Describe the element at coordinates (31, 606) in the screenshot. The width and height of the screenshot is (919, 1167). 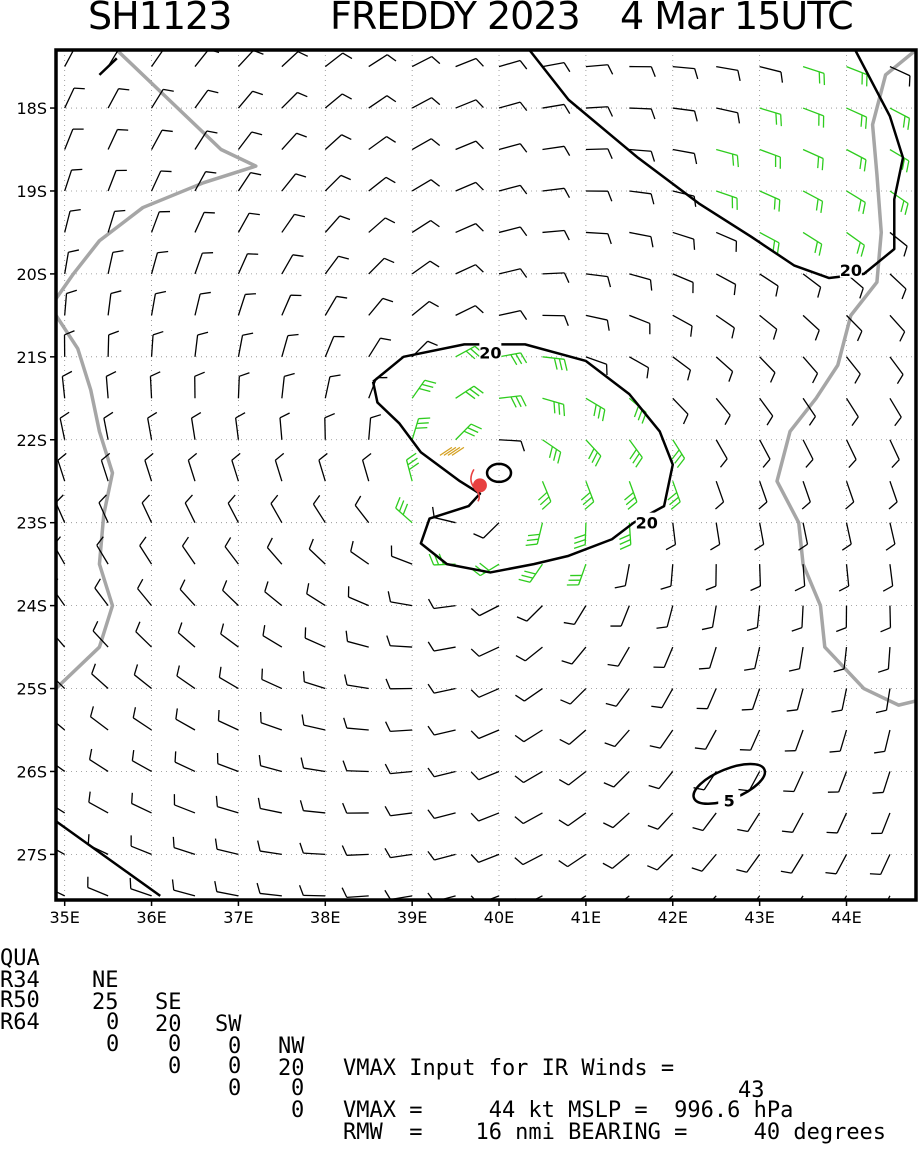
I see `y-tick-label: 24S` at that location.